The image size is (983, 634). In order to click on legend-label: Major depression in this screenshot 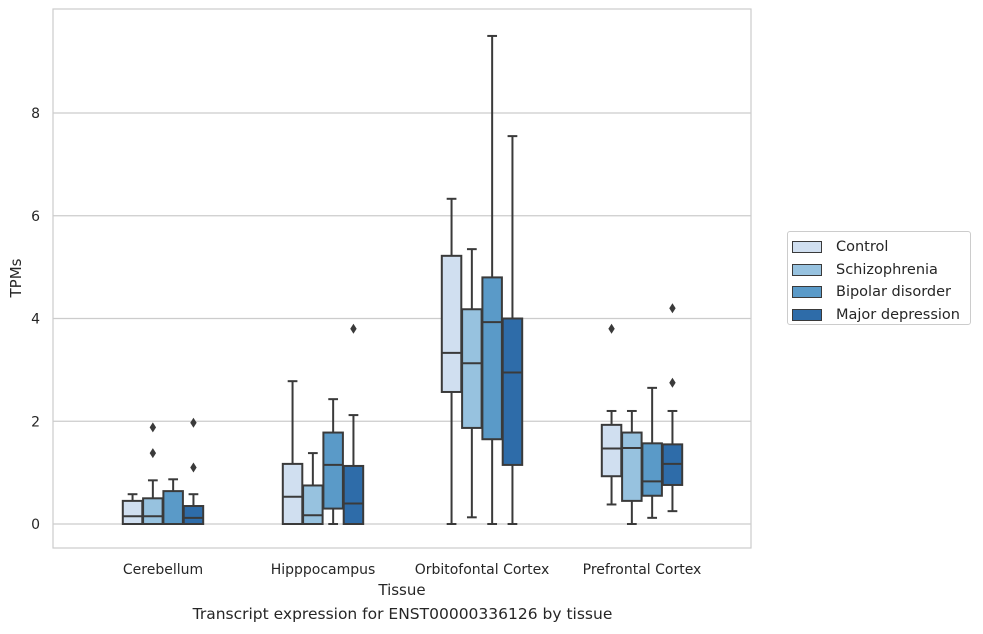, I will do `click(898, 314)`.